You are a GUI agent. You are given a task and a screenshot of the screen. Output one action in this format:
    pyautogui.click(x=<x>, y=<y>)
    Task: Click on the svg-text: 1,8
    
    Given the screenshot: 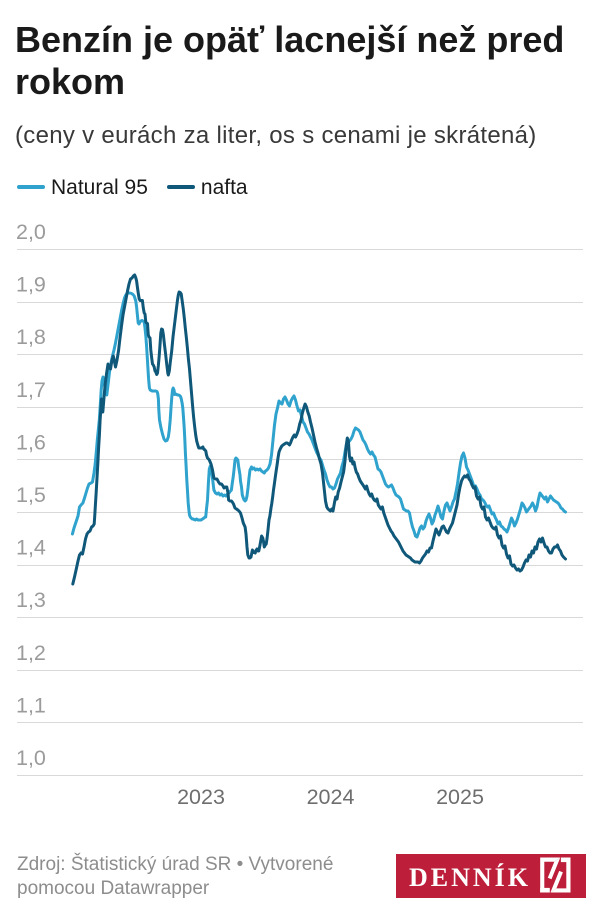 What is the action you would take?
    pyautogui.click(x=31, y=337)
    